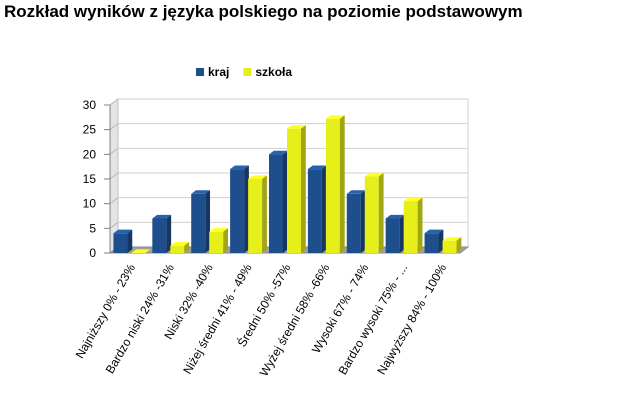 Image resolution: width=620 pixels, height=417 pixels. Describe the element at coordinates (140, 318) in the screenshot. I see `x-tick-label: Bardzo niski 24% -31%` at that location.